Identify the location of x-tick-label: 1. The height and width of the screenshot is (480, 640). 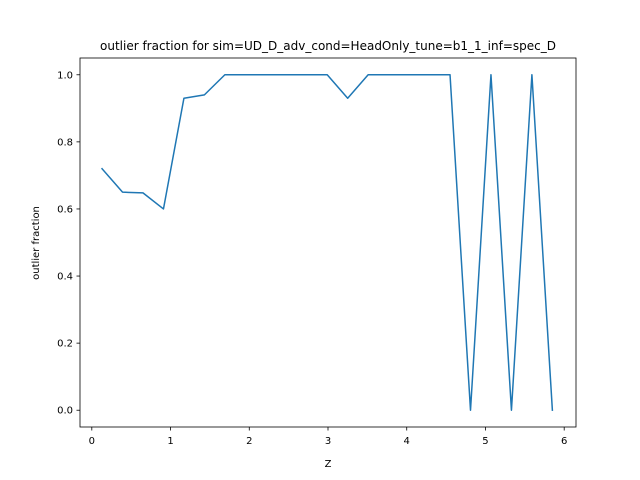
(170, 441).